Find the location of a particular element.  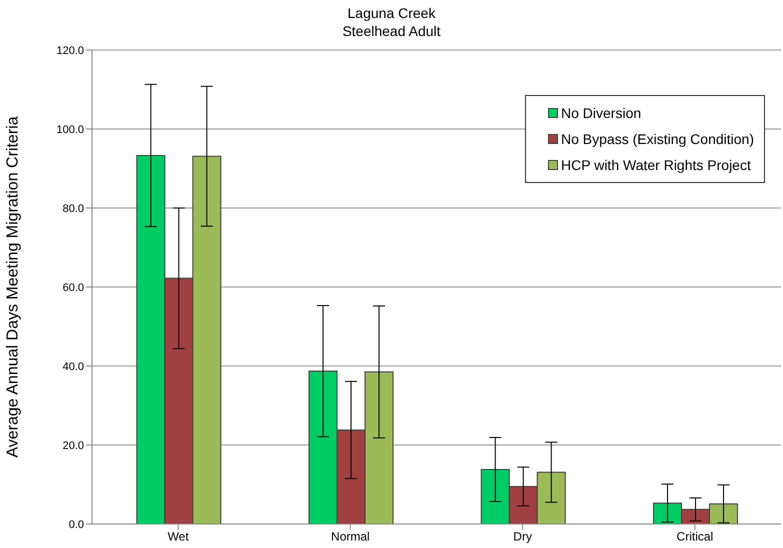

legend-label: No Diversion is located at coordinates (601, 113).